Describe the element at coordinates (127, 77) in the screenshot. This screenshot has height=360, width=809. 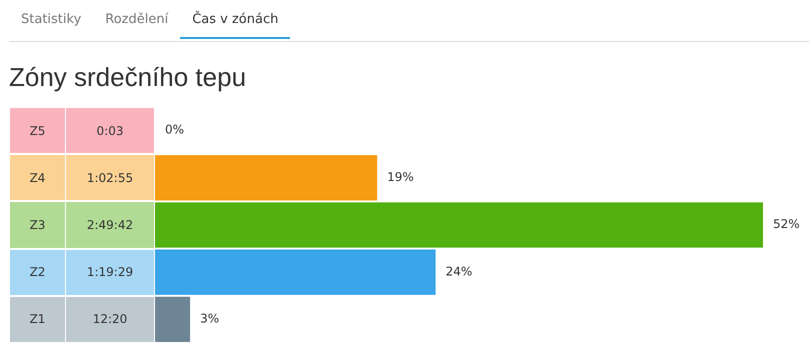
I see `chart-title: Zóny srdečního tepu` at that location.